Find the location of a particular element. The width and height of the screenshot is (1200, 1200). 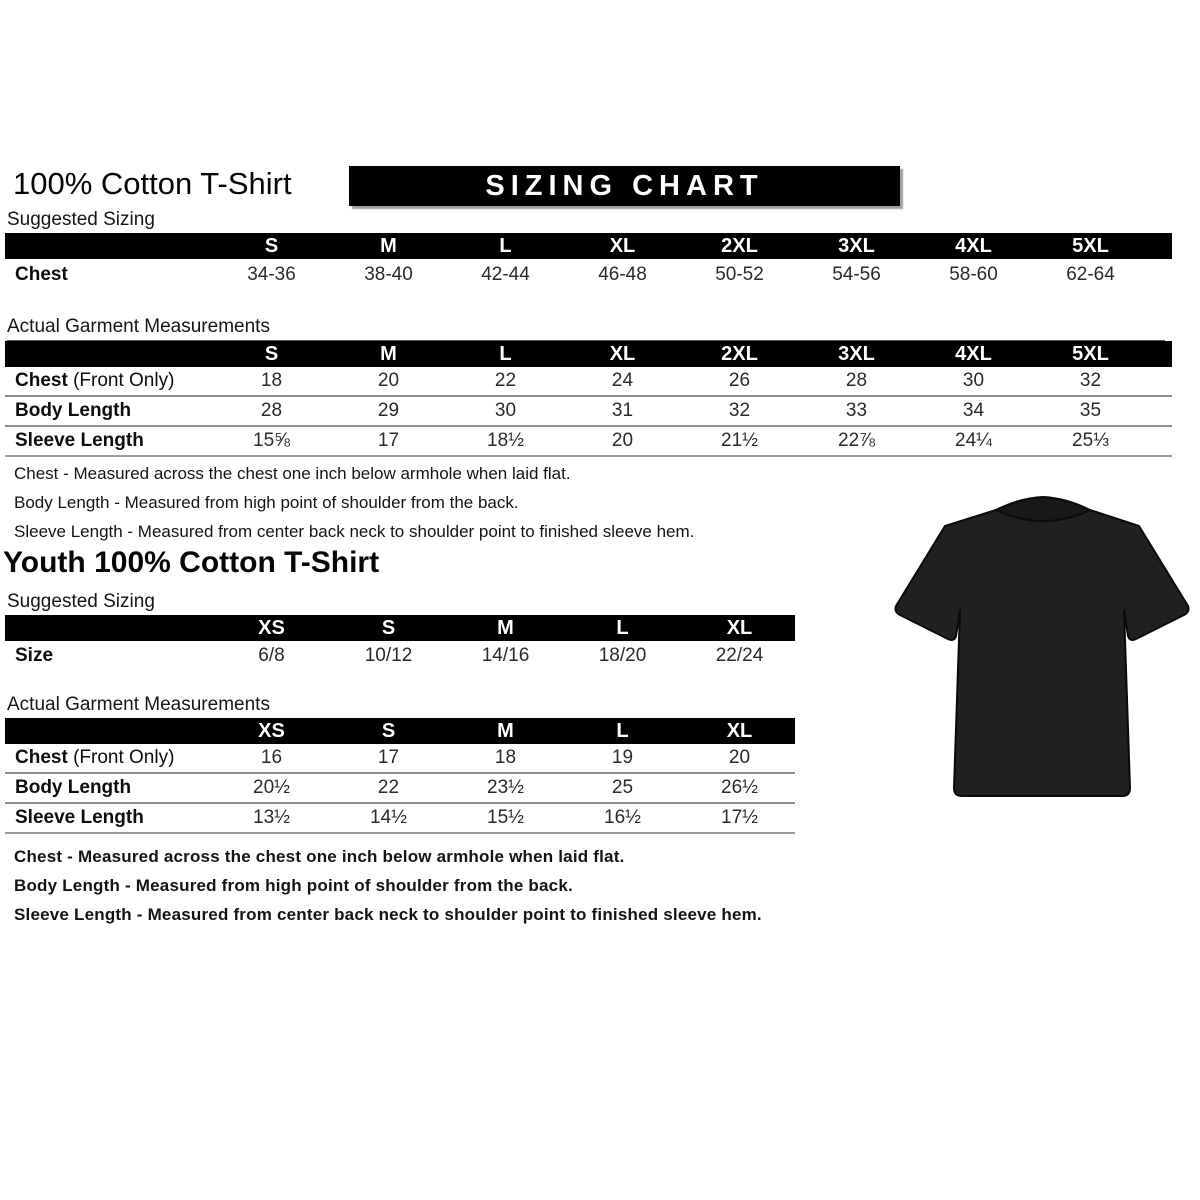

adult-suggested-sizing-label: Suggested Sizing is located at coordinates (586, 222).